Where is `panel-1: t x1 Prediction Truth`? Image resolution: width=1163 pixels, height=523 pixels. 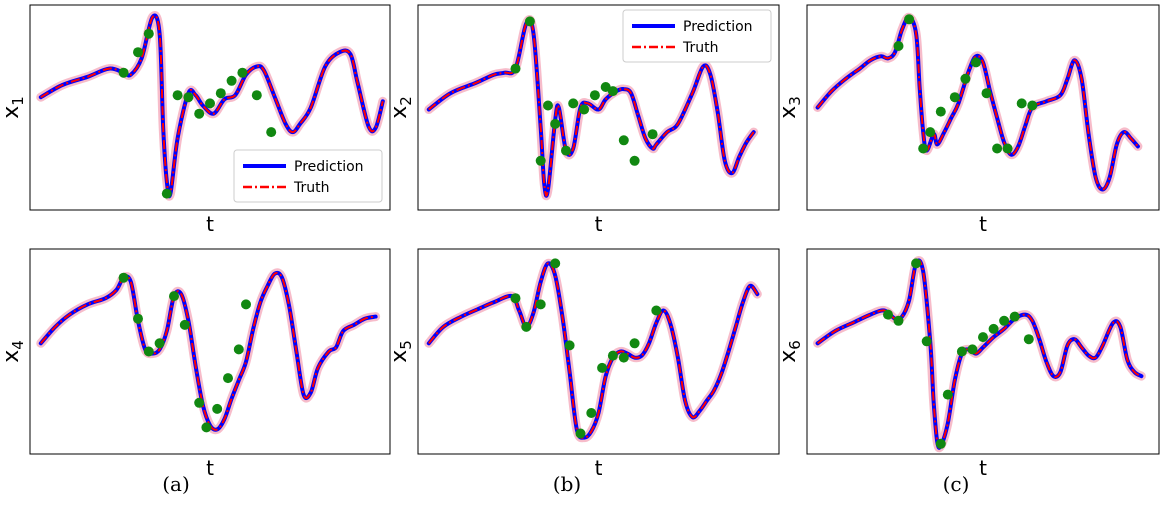 panel-1: t x1 Prediction Truth is located at coordinates (195, 120).